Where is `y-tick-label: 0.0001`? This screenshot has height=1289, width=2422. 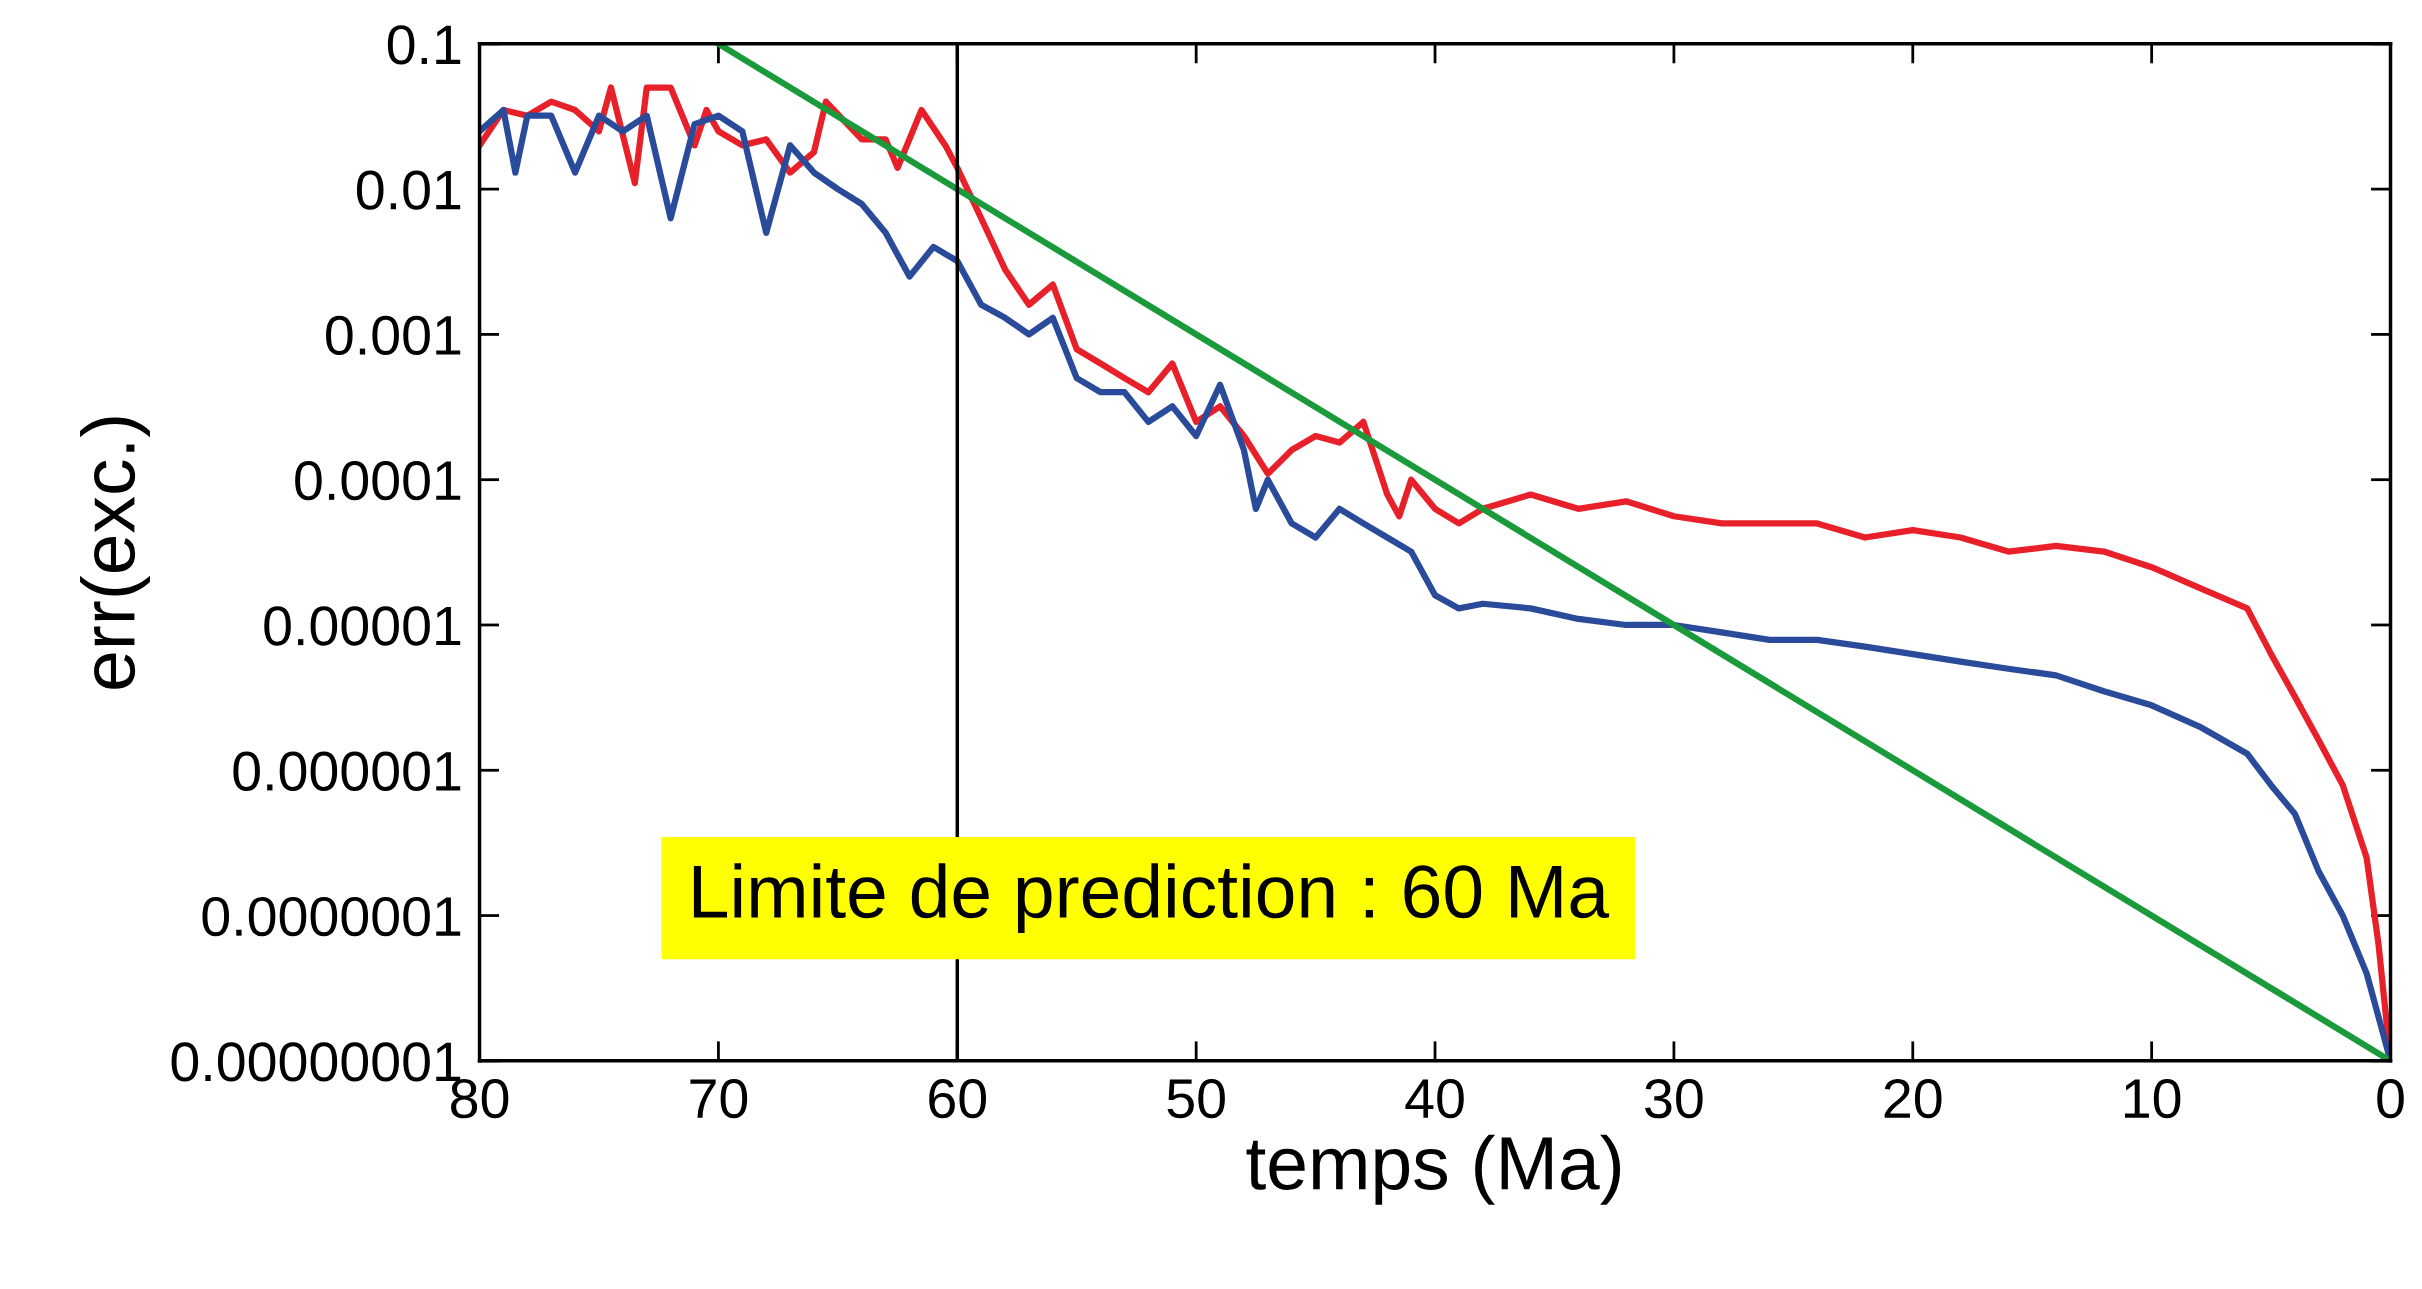
y-tick-label: 0.0001 is located at coordinates (378, 481).